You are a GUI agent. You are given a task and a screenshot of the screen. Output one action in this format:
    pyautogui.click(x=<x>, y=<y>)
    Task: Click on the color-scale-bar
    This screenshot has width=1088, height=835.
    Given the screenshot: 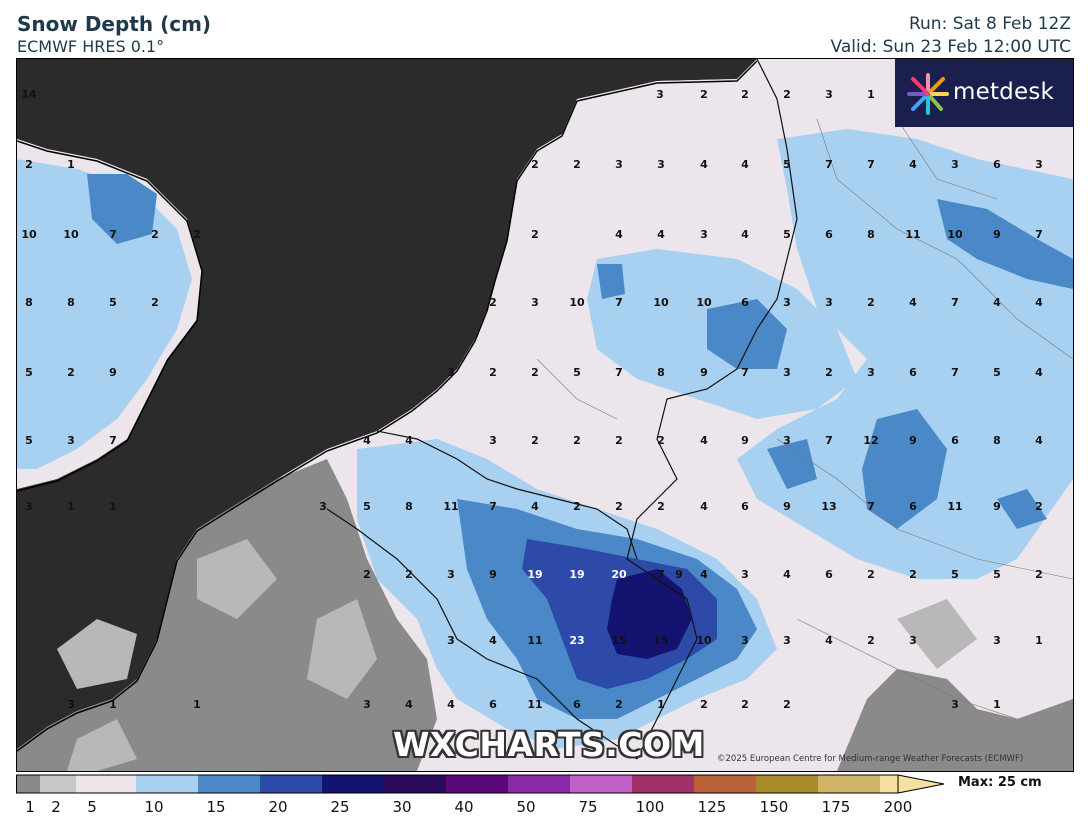 What is the action you would take?
    pyautogui.click(x=480, y=784)
    